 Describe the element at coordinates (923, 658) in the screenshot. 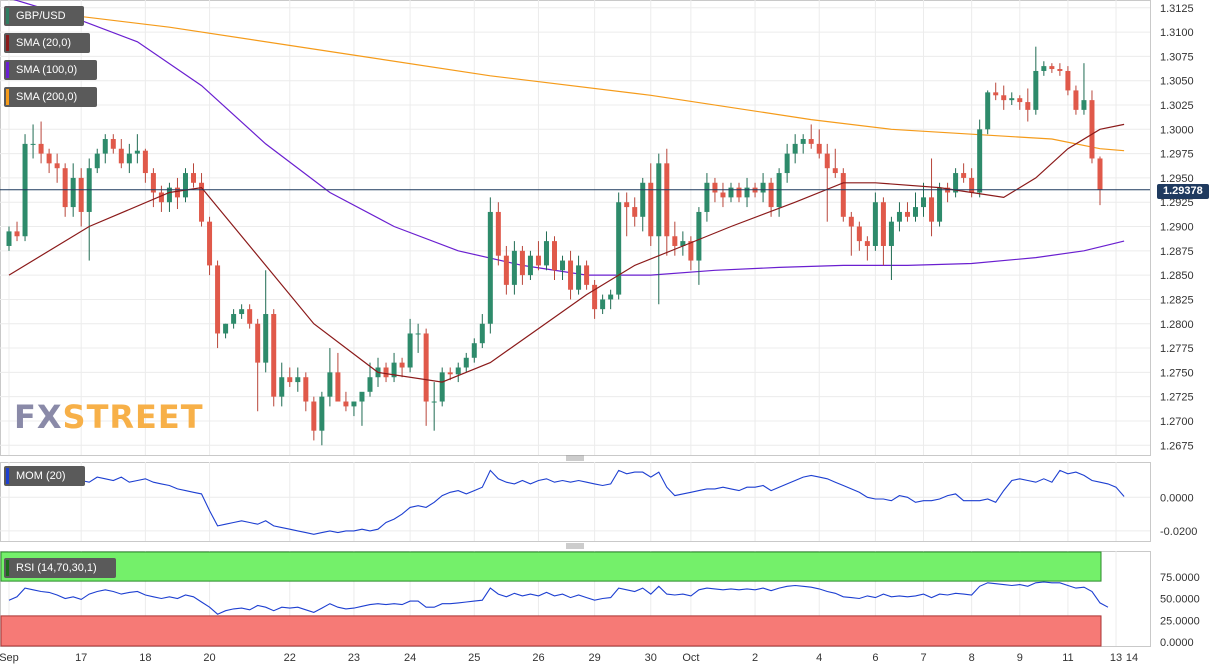

I see `date-label: 7` at that location.